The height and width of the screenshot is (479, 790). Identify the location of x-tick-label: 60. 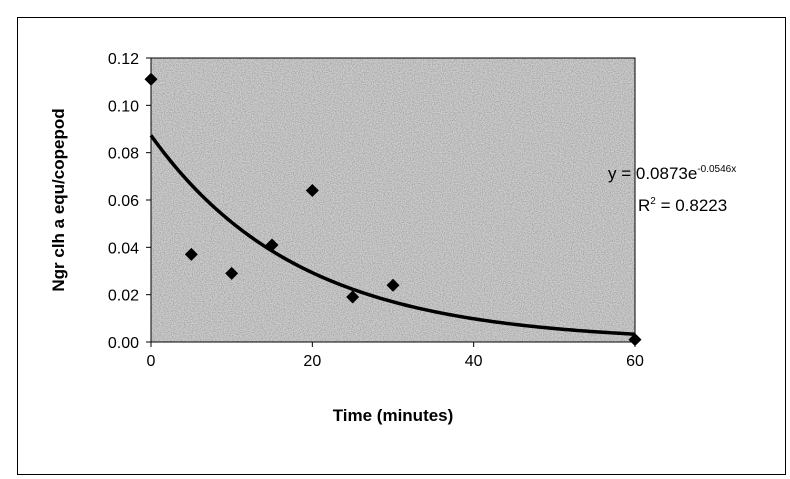
(635, 361).